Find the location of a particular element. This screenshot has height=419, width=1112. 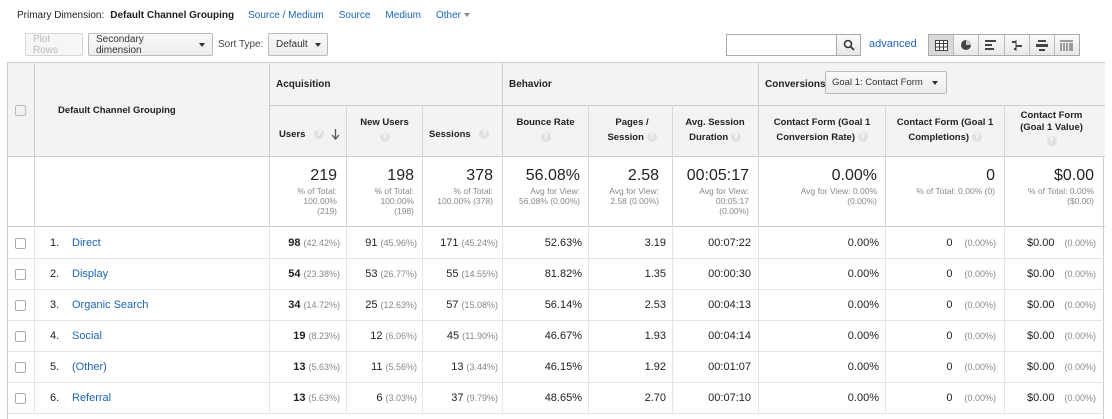

row-new-users: 6 (3.03%) is located at coordinates (382, 398).